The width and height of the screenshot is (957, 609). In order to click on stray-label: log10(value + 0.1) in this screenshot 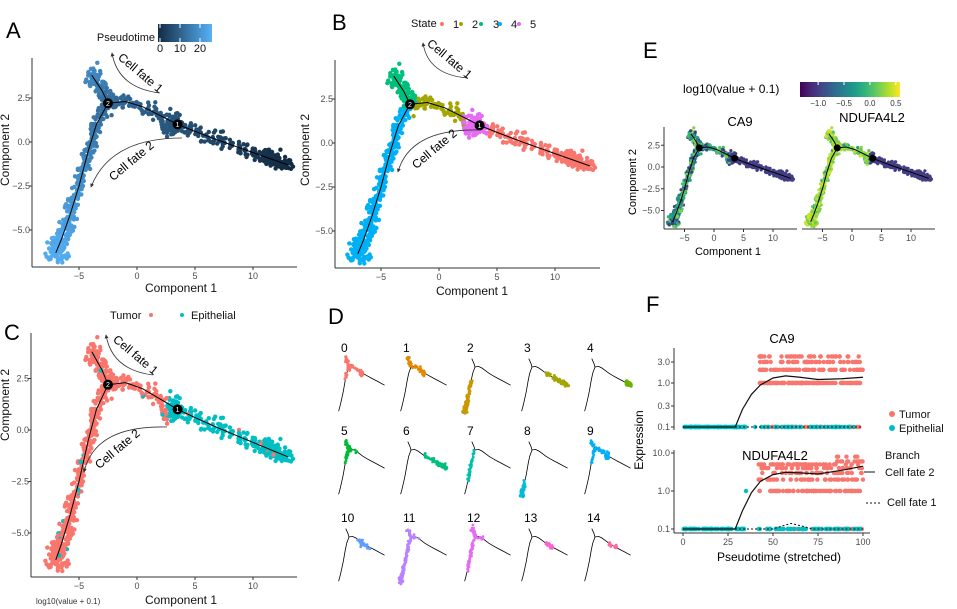, I will do `click(68, 601)`.